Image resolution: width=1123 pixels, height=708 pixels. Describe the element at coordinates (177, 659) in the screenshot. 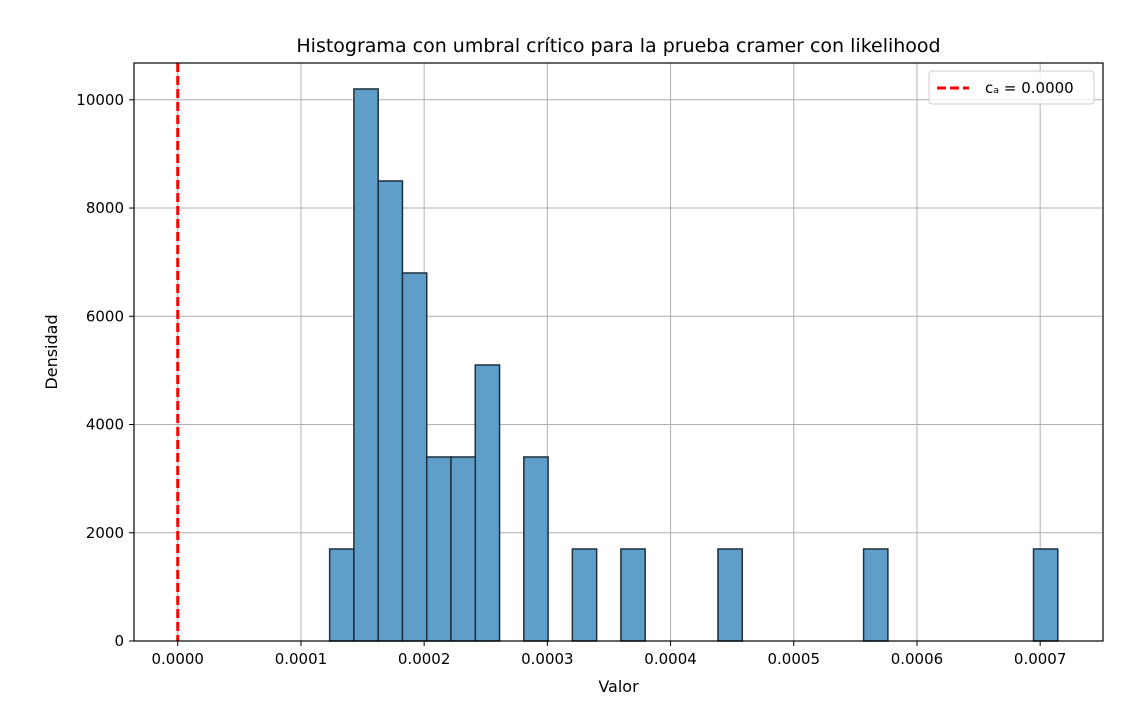

I see `x-tick-label: 0.0000` at that location.